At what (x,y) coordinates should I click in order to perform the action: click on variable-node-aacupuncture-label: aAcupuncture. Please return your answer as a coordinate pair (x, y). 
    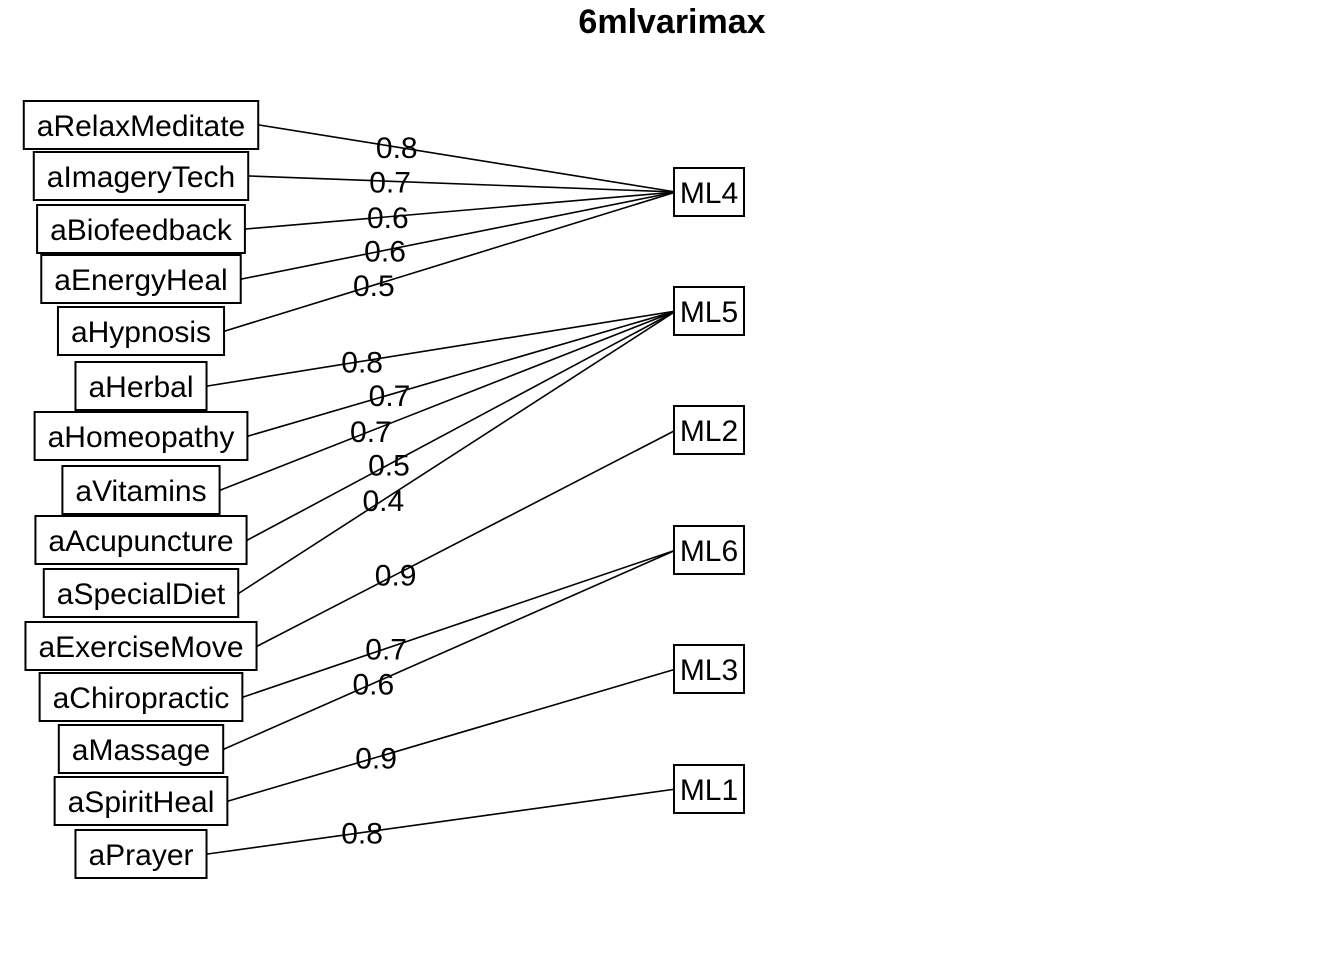
    Looking at the image, I should click on (140, 541).